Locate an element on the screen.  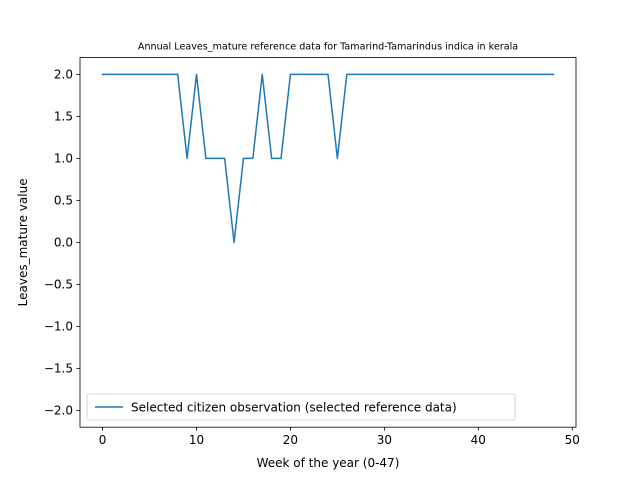
y-axis-ticks: −2.0 −1.5 −1.0 −0.5 0.0 0.5 1.0 1.5 2.0 is located at coordinates (62, 243).